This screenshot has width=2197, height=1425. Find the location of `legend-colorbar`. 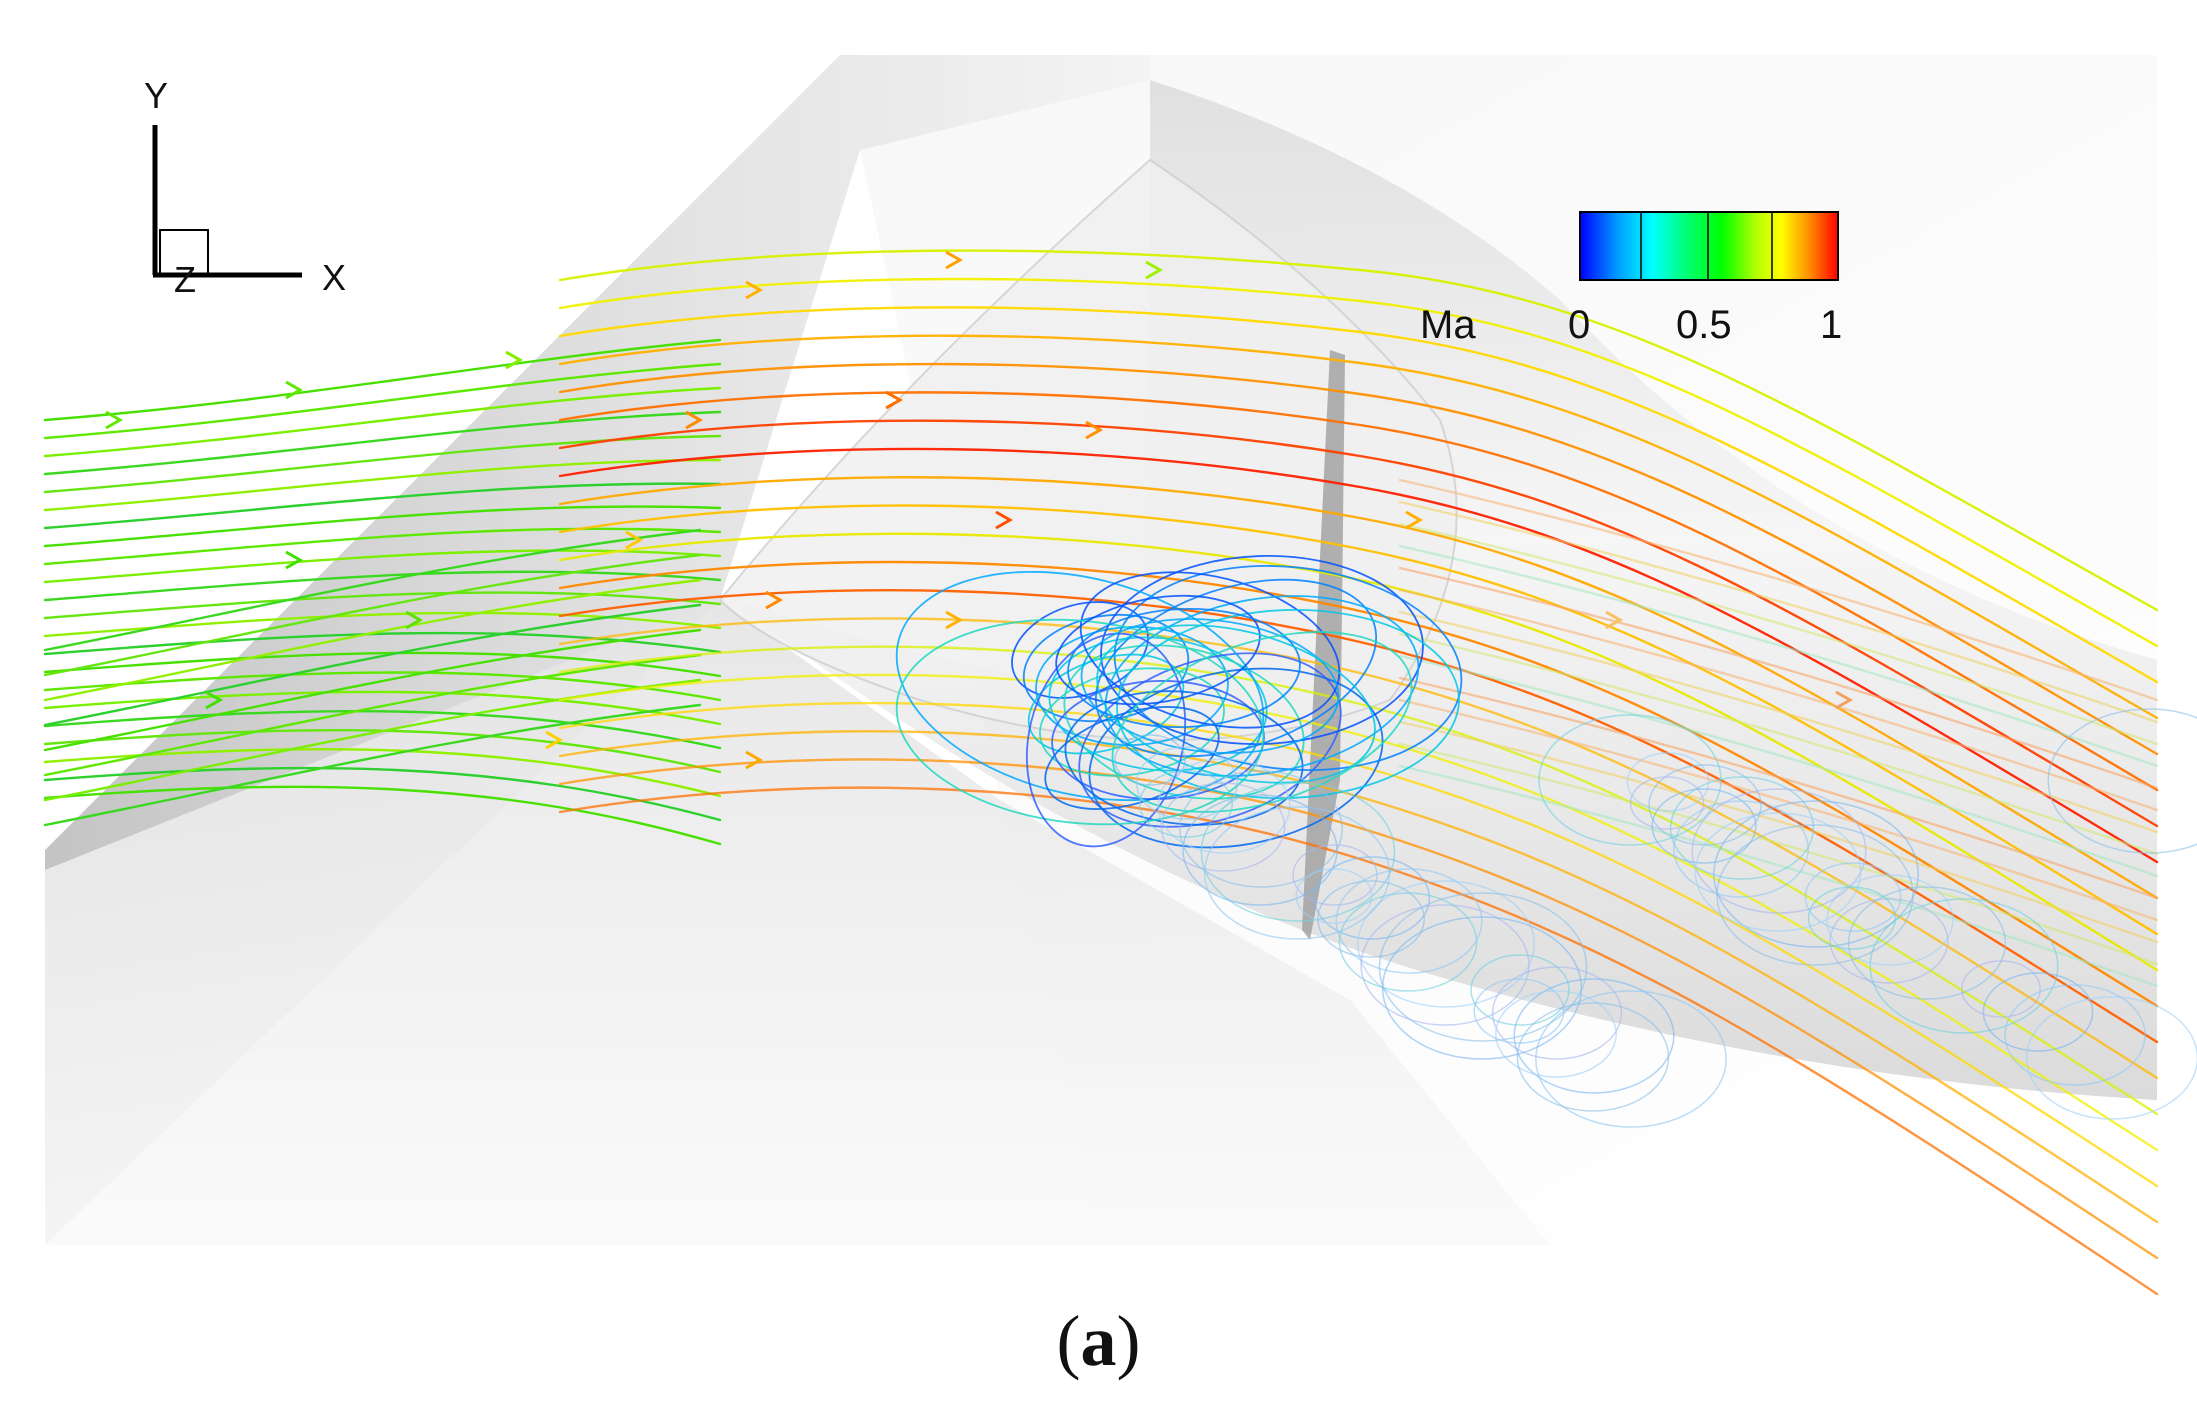

legend-colorbar is located at coordinates (1709, 246).